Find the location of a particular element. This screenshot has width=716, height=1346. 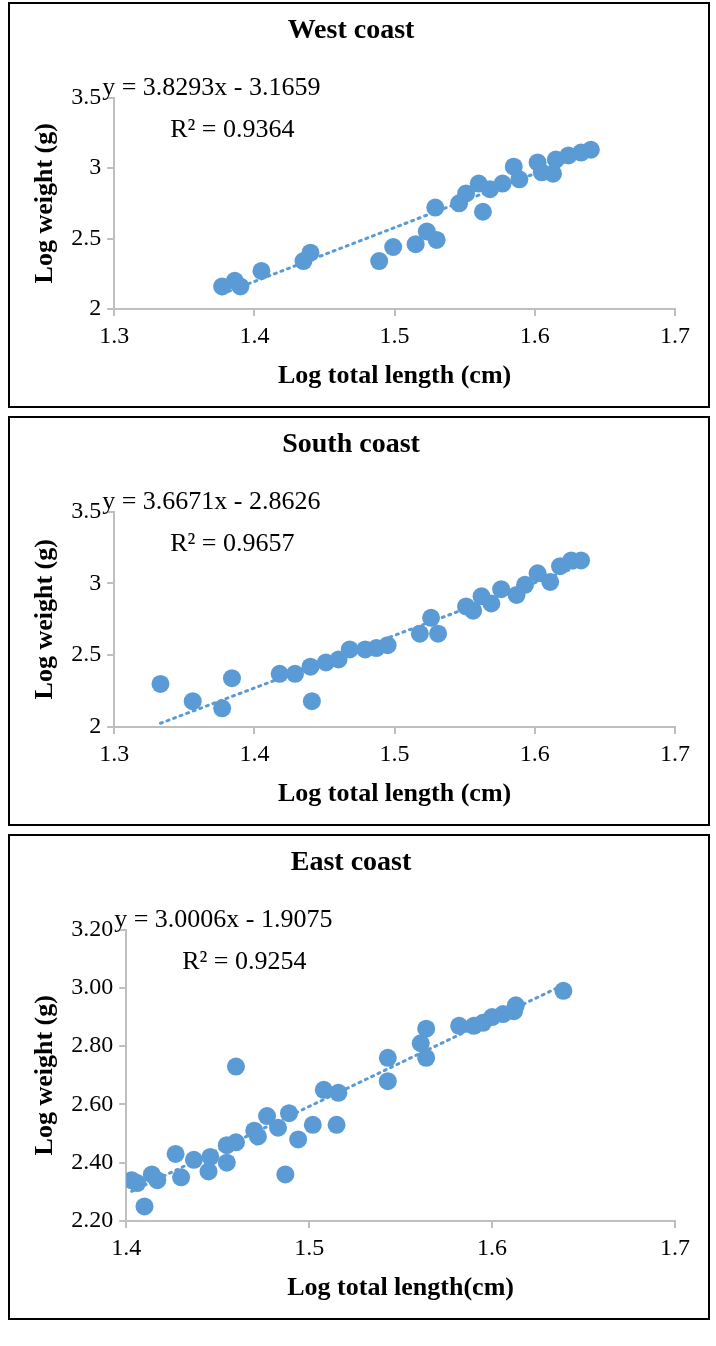

chart-title: West coast is located at coordinates (351, 29).